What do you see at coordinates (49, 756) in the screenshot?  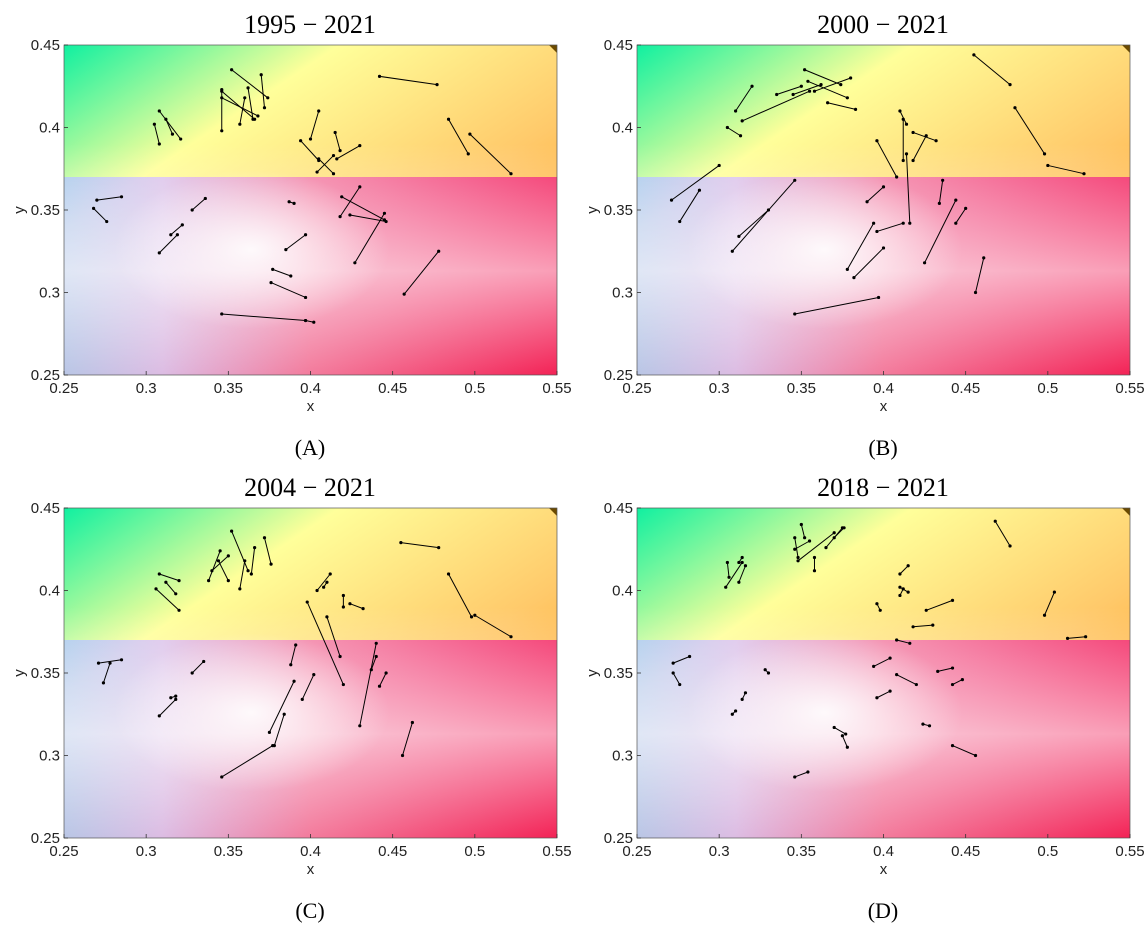 I see `y-tick-label: 0.3` at bounding box center [49, 756].